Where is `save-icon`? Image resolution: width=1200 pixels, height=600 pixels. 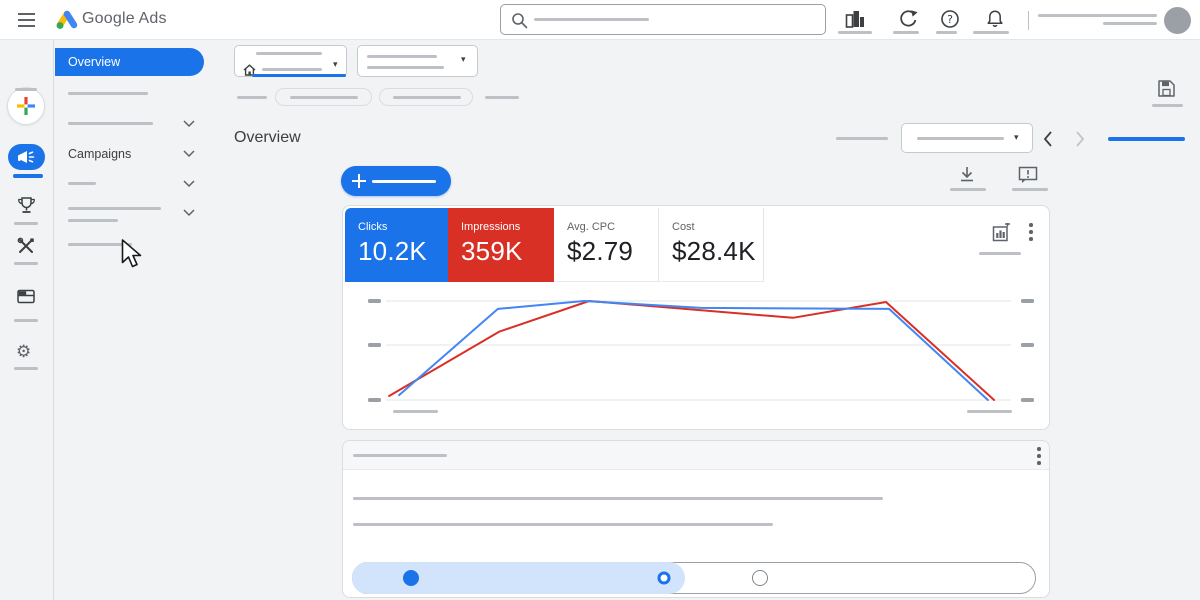
save-icon is located at coordinates (1166, 88).